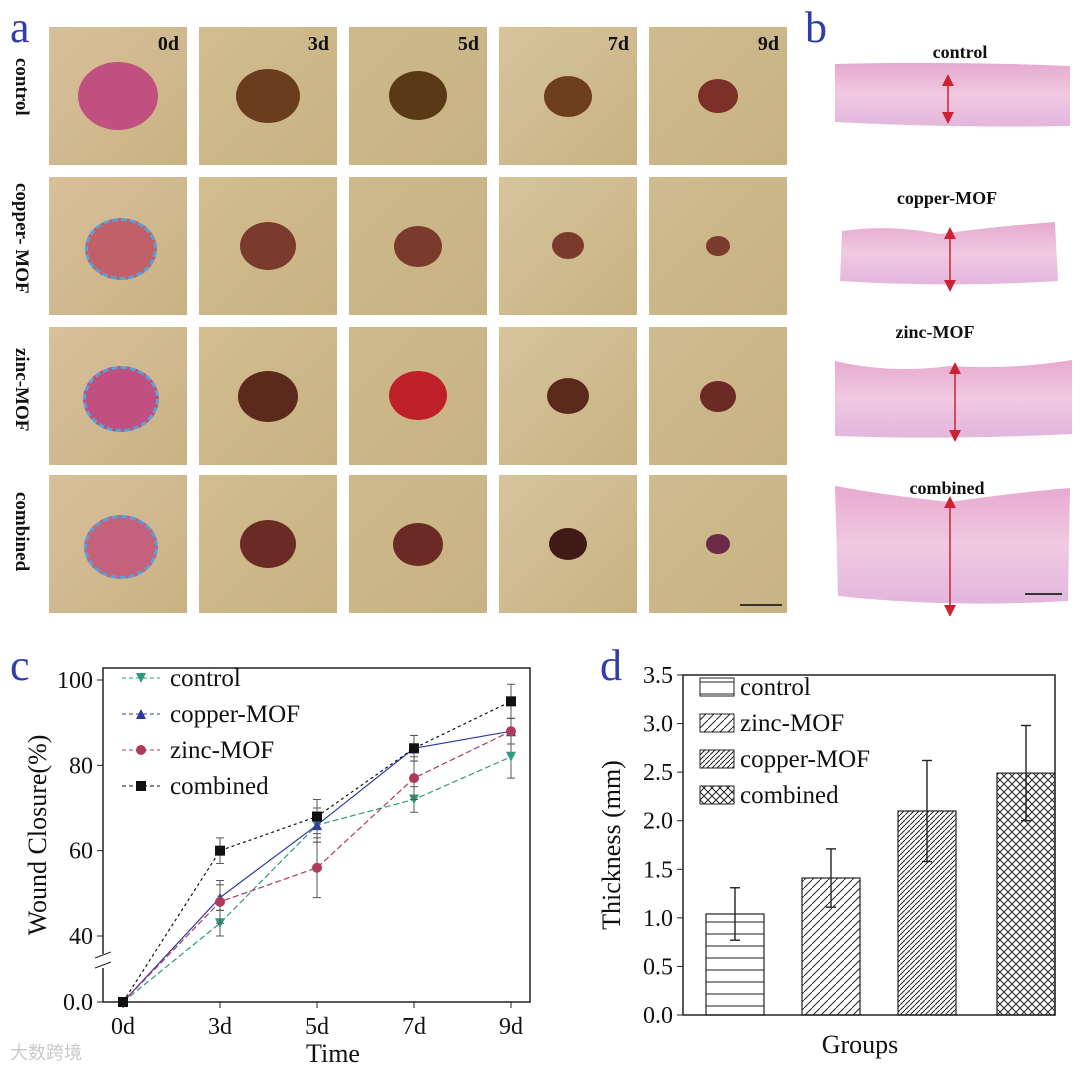  What do you see at coordinates (717, 723) in the screenshot?
I see `legend-swatch-zinc-mof` at bounding box center [717, 723].